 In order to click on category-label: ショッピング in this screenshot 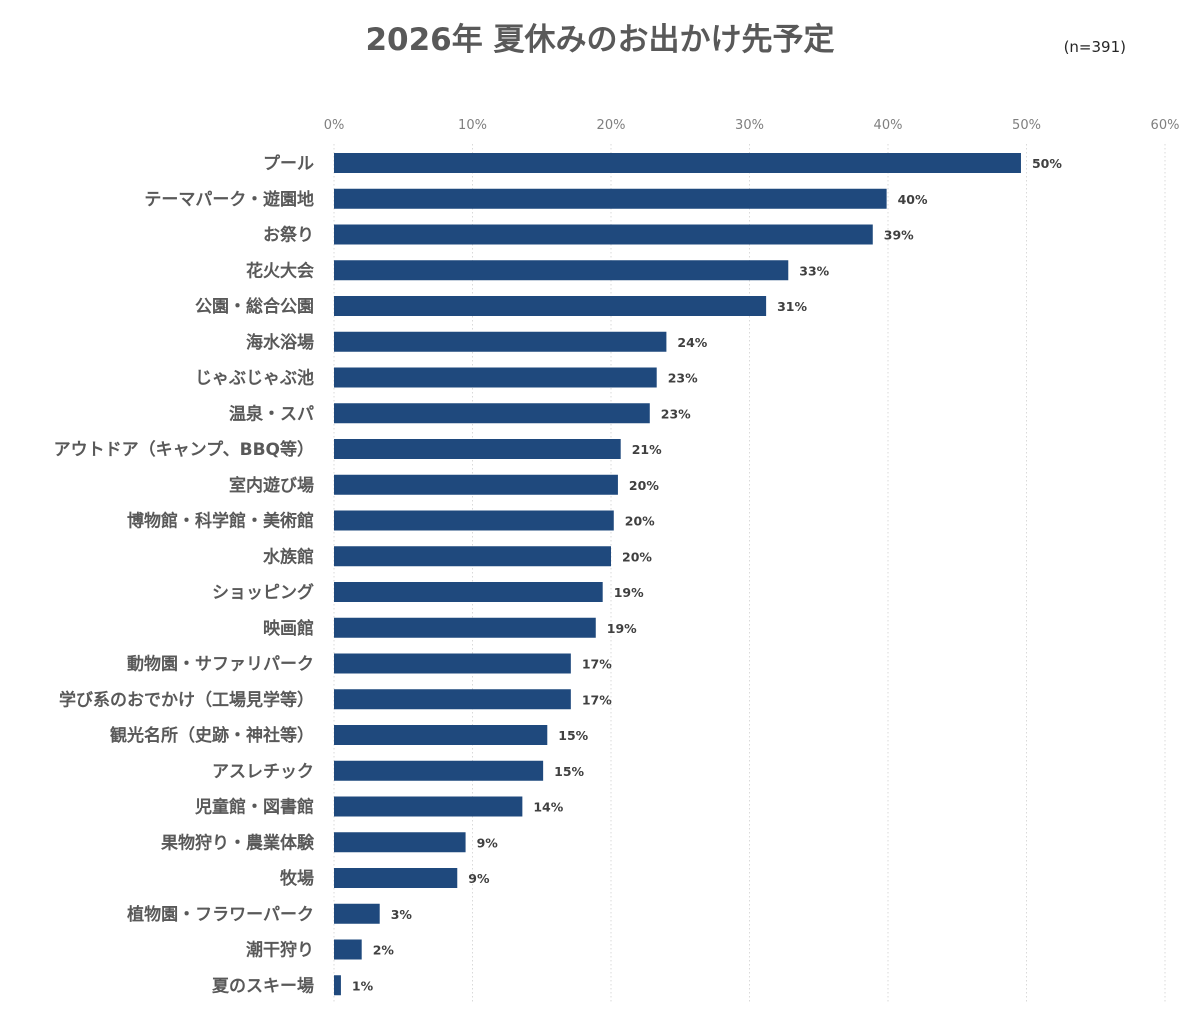, I will do `click(263, 592)`.